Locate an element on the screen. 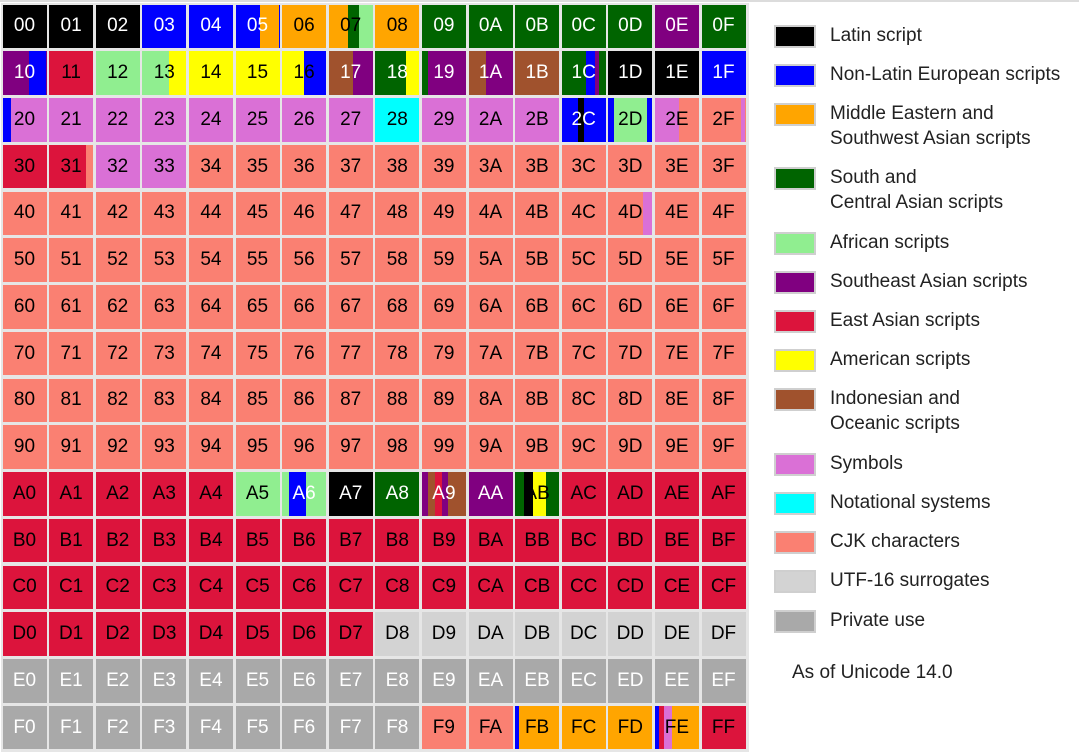 This screenshot has width=1079, height=752. block-cell: 53 is located at coordinates (164, 260).